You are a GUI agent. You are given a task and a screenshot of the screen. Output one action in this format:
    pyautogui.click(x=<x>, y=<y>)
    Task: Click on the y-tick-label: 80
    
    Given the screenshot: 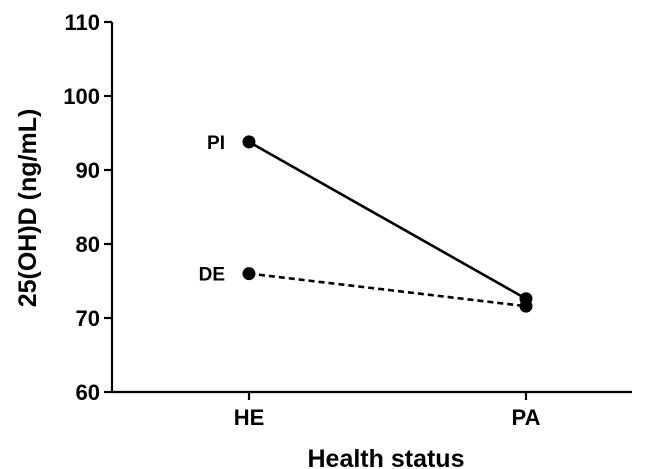 What is the action you would take?
    pyautogui.click(x=88, y=244)
    